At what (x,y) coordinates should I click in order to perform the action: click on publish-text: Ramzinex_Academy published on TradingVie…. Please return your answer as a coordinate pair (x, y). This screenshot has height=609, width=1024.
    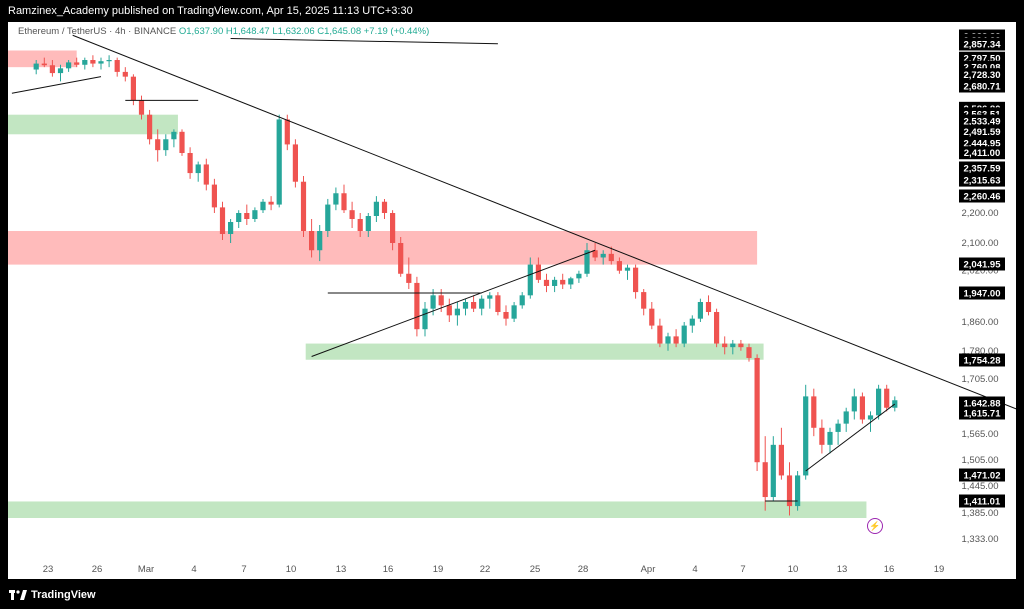
    Looking at the image, I should click on (210, 11).